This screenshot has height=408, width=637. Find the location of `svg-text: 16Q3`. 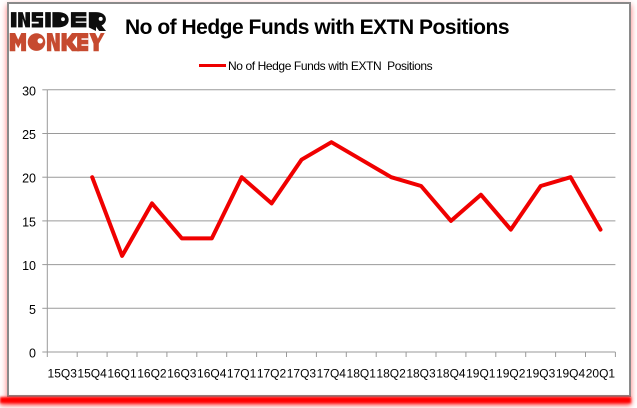

svg-text: 16Q3 is located at coordinates (182, 374).